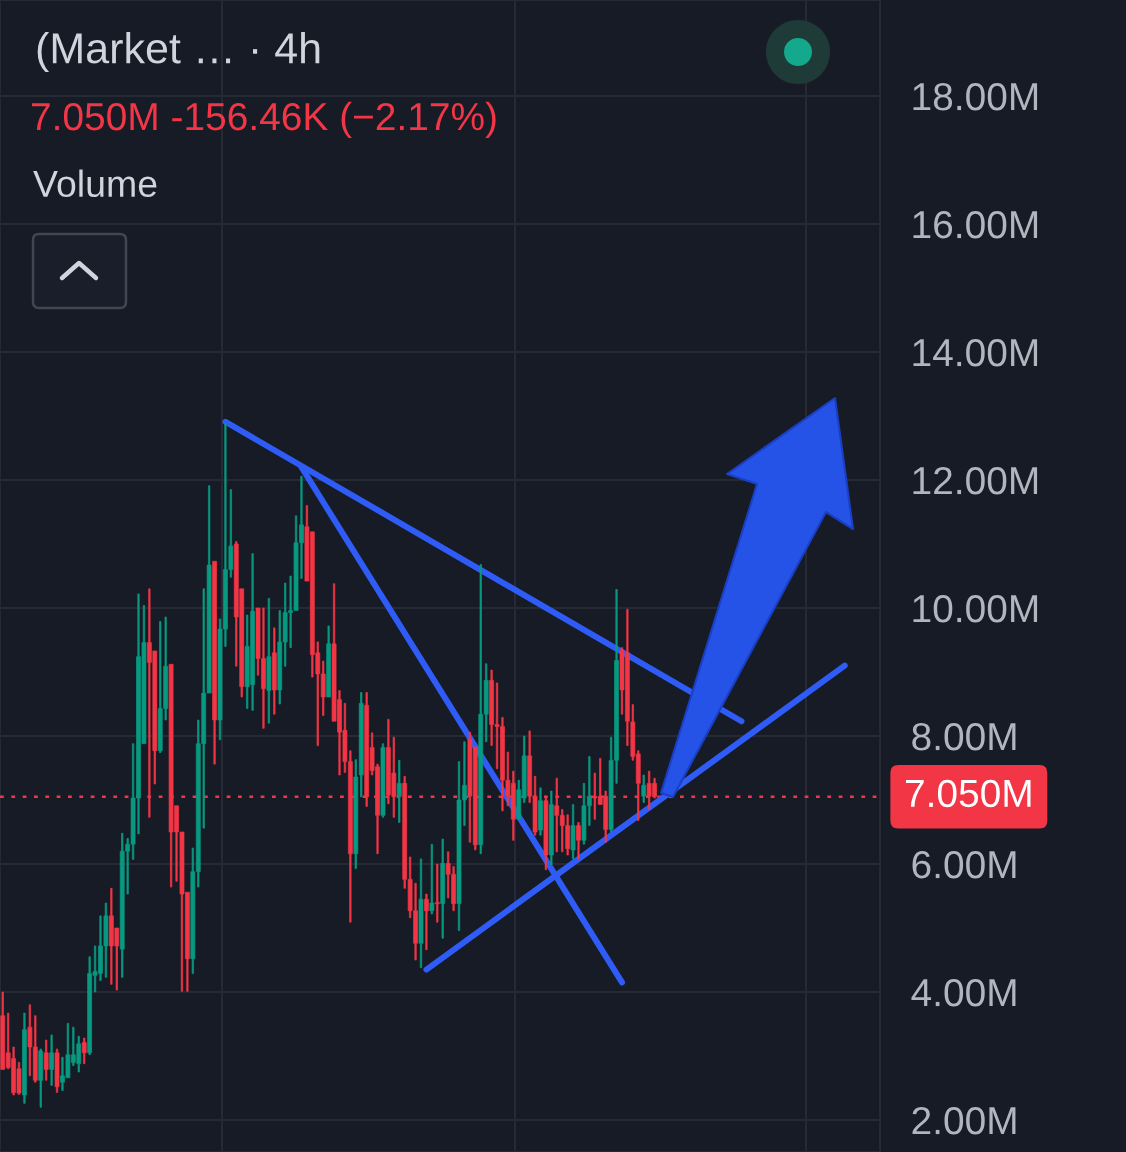 The image size is (1126, 1152). Describe the element at coordinates (975, 480) in the screenshot. I see `y-tick-label: 12.00M` at that location.